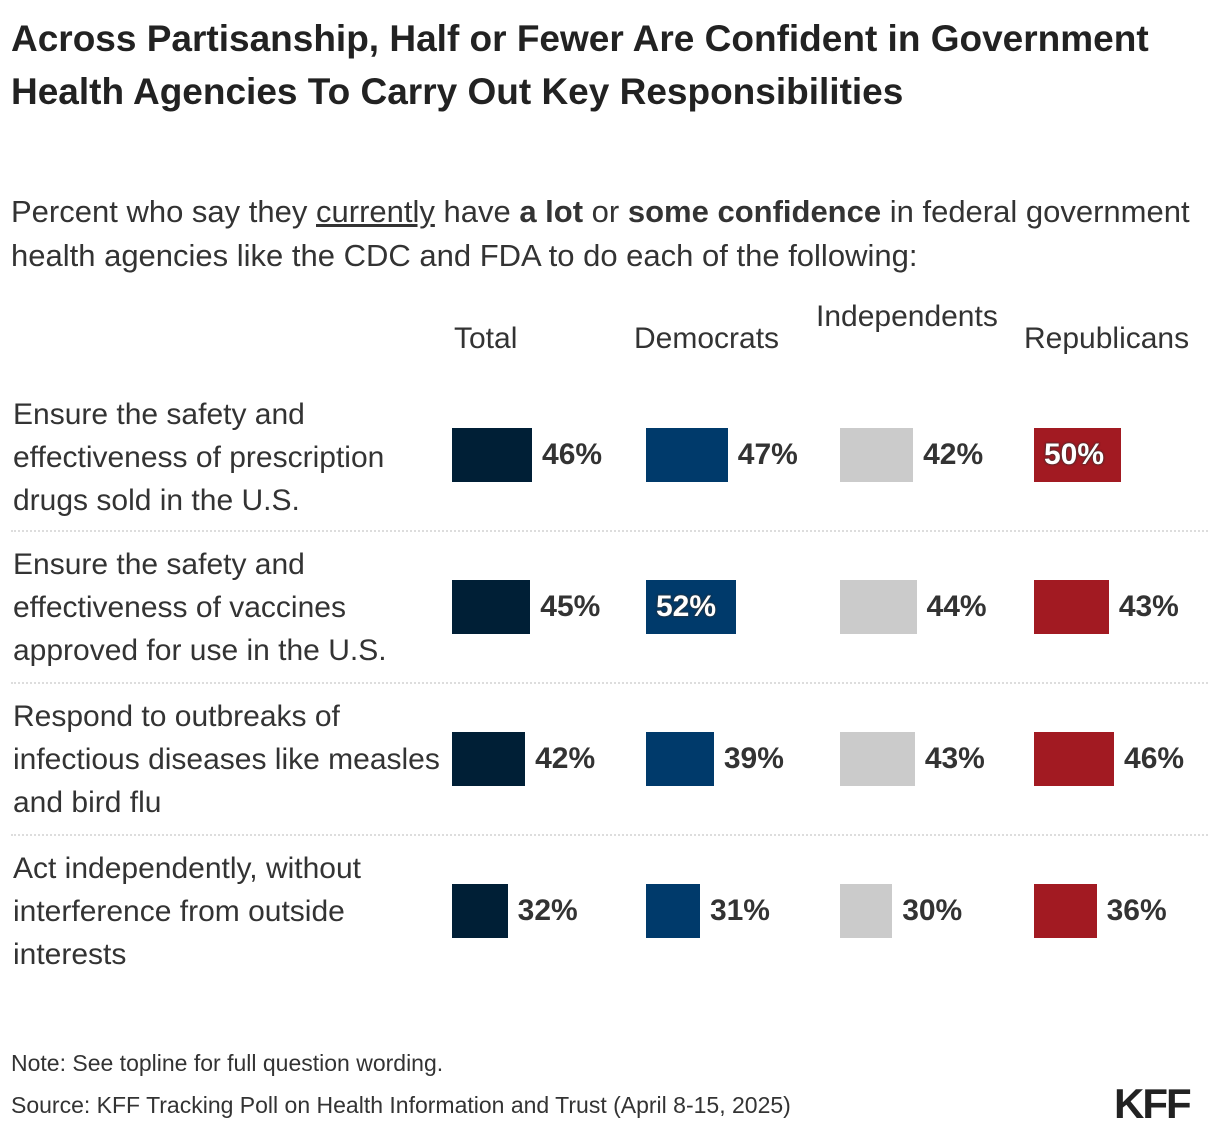 The height and width of the screenshot is (1136, 1220). Describe the element at coordinates (932, 910) in the screenshot. I see `data-label: 30%` at that location.